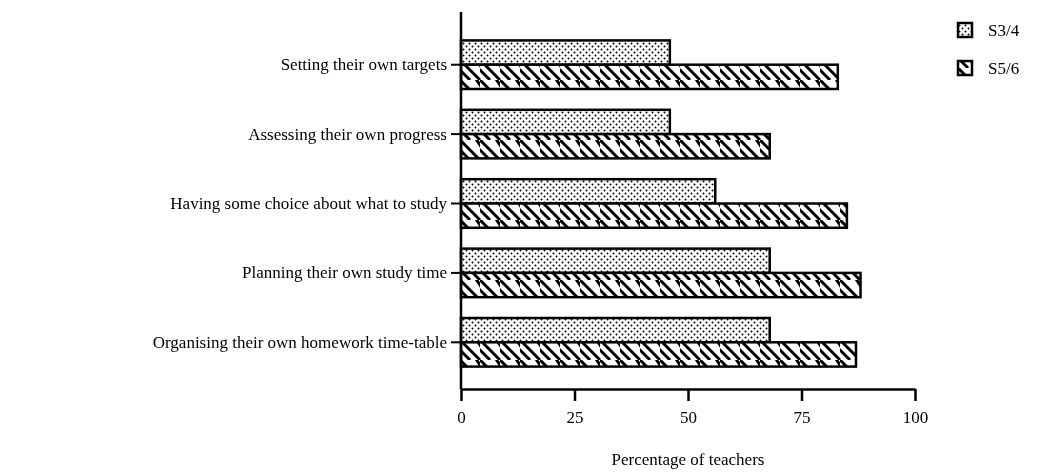 The image size is (1041, 473). I want to click on y-tick-label: Assessing their own progress, so click(347, 134).